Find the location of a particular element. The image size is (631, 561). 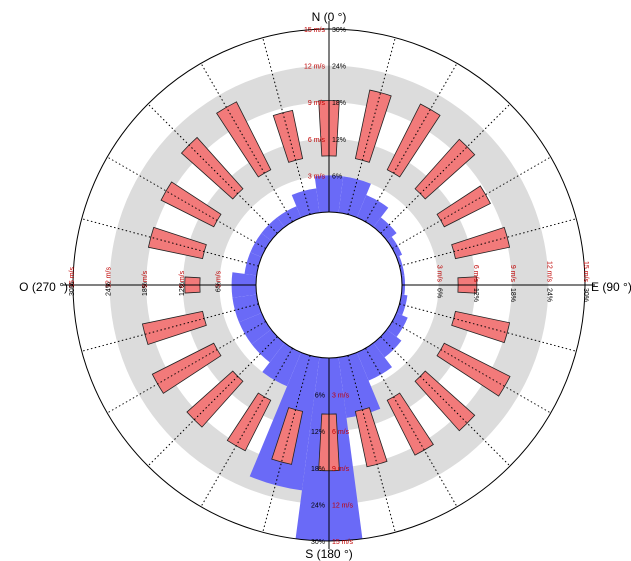

compass-label-east: E (90 °) is located at coordinates (611, 287).